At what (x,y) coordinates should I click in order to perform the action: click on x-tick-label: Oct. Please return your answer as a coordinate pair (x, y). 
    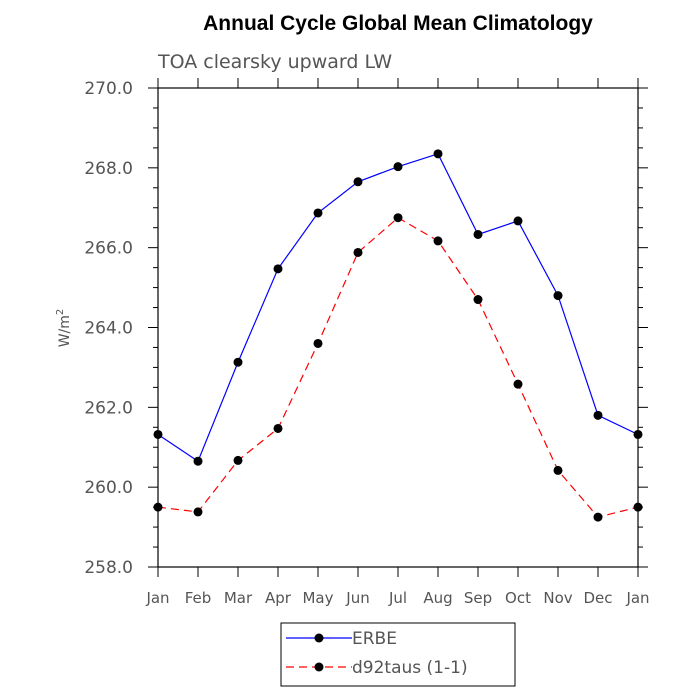
    Looking at the image, I should click on (518, 598).